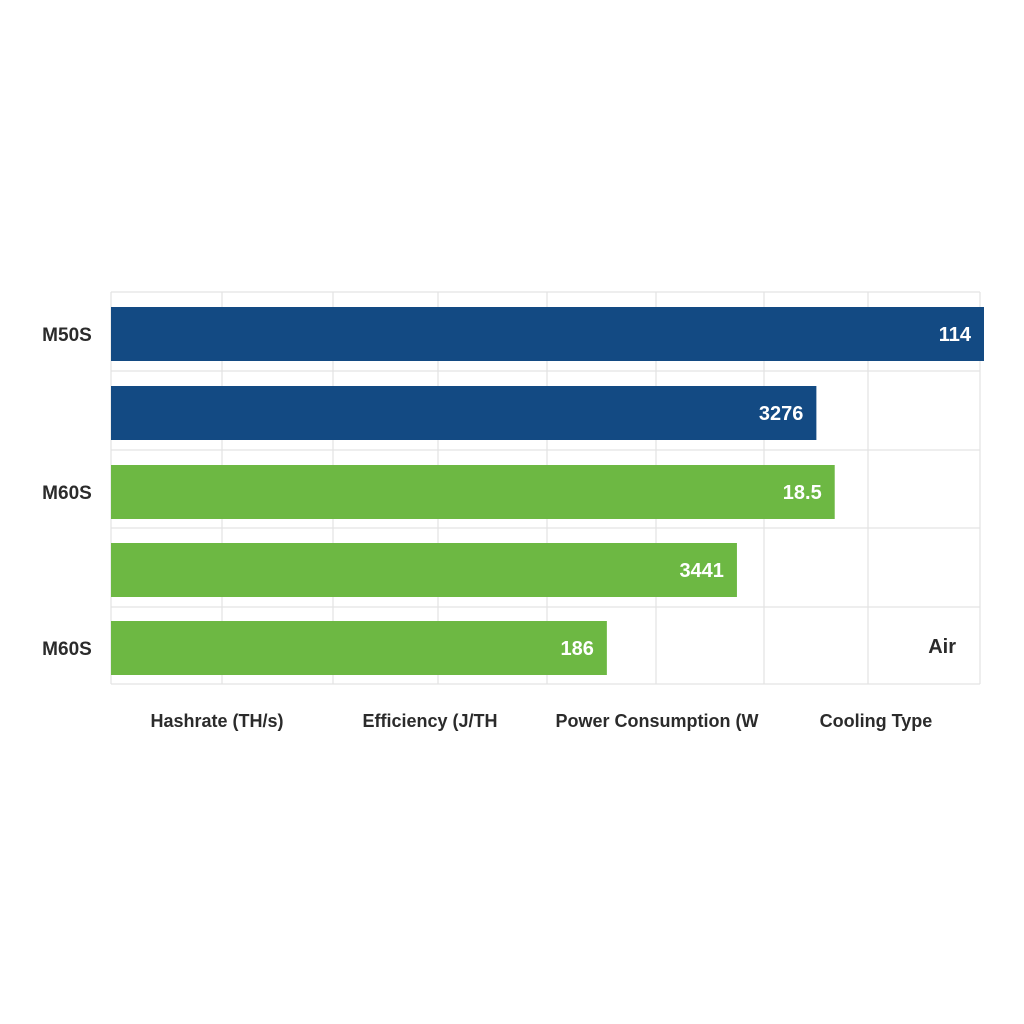 This screenshot has width=1024, height=1024. What do you see at coordinates (67, 335) in the screenshot?
I see `row-label: M50S` at bounding box center [67, 335].